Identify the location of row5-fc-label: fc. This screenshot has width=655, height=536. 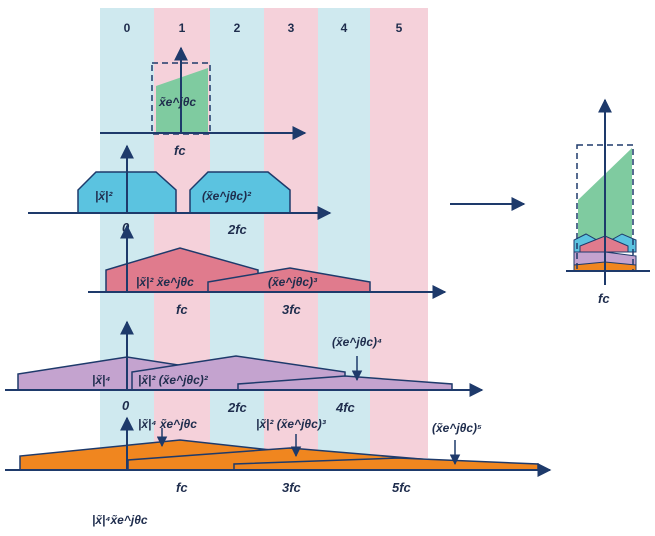
(182, 487).